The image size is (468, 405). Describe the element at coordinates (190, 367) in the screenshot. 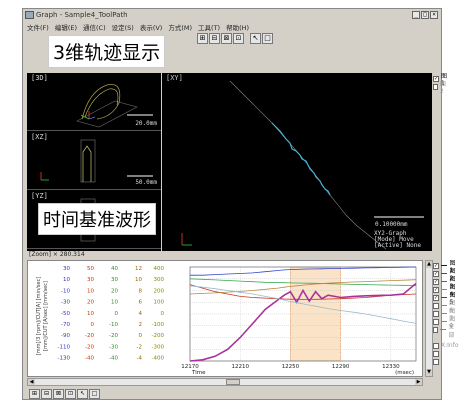

I see `x-tick-label: 12170` at that location.